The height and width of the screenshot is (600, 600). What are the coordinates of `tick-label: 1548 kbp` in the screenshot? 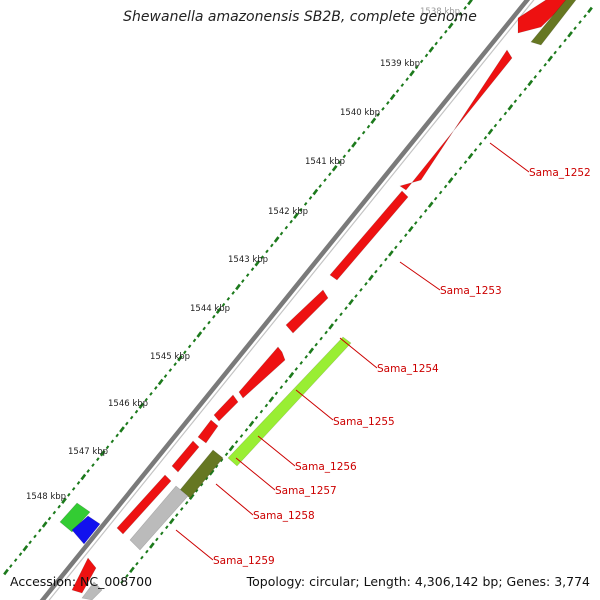 It's located at (46, 497).